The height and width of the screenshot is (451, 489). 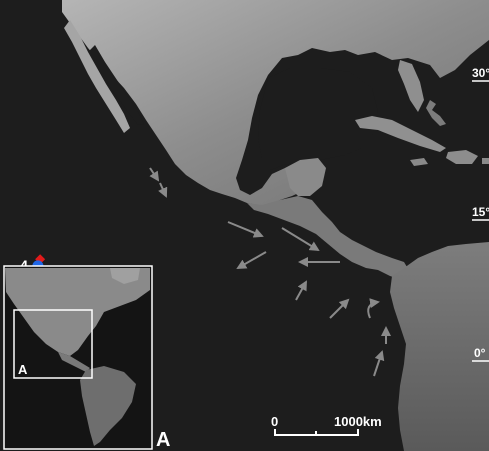 I want to click on scale-end-label: 1000km, so click(x=358, y=421).